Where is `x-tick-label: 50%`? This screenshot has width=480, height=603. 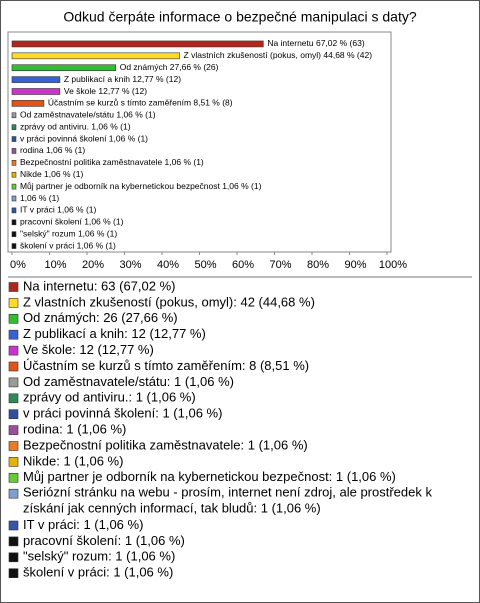
x-tick-label: 50% is located at coordinates (205, 265).